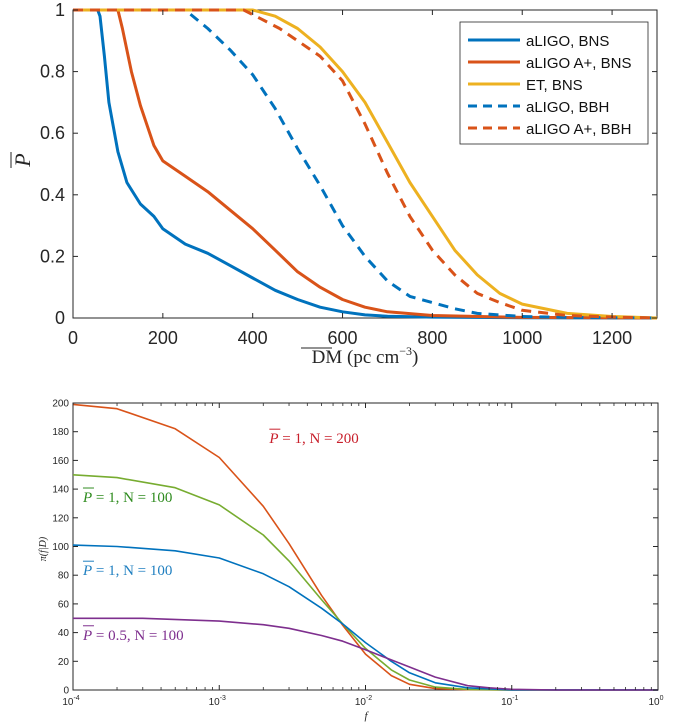  What do you see at coordinates (223, 698) in the screenshot?
I see `bottom-x-tick-exponent: -3` at bounding box center [223, 698].